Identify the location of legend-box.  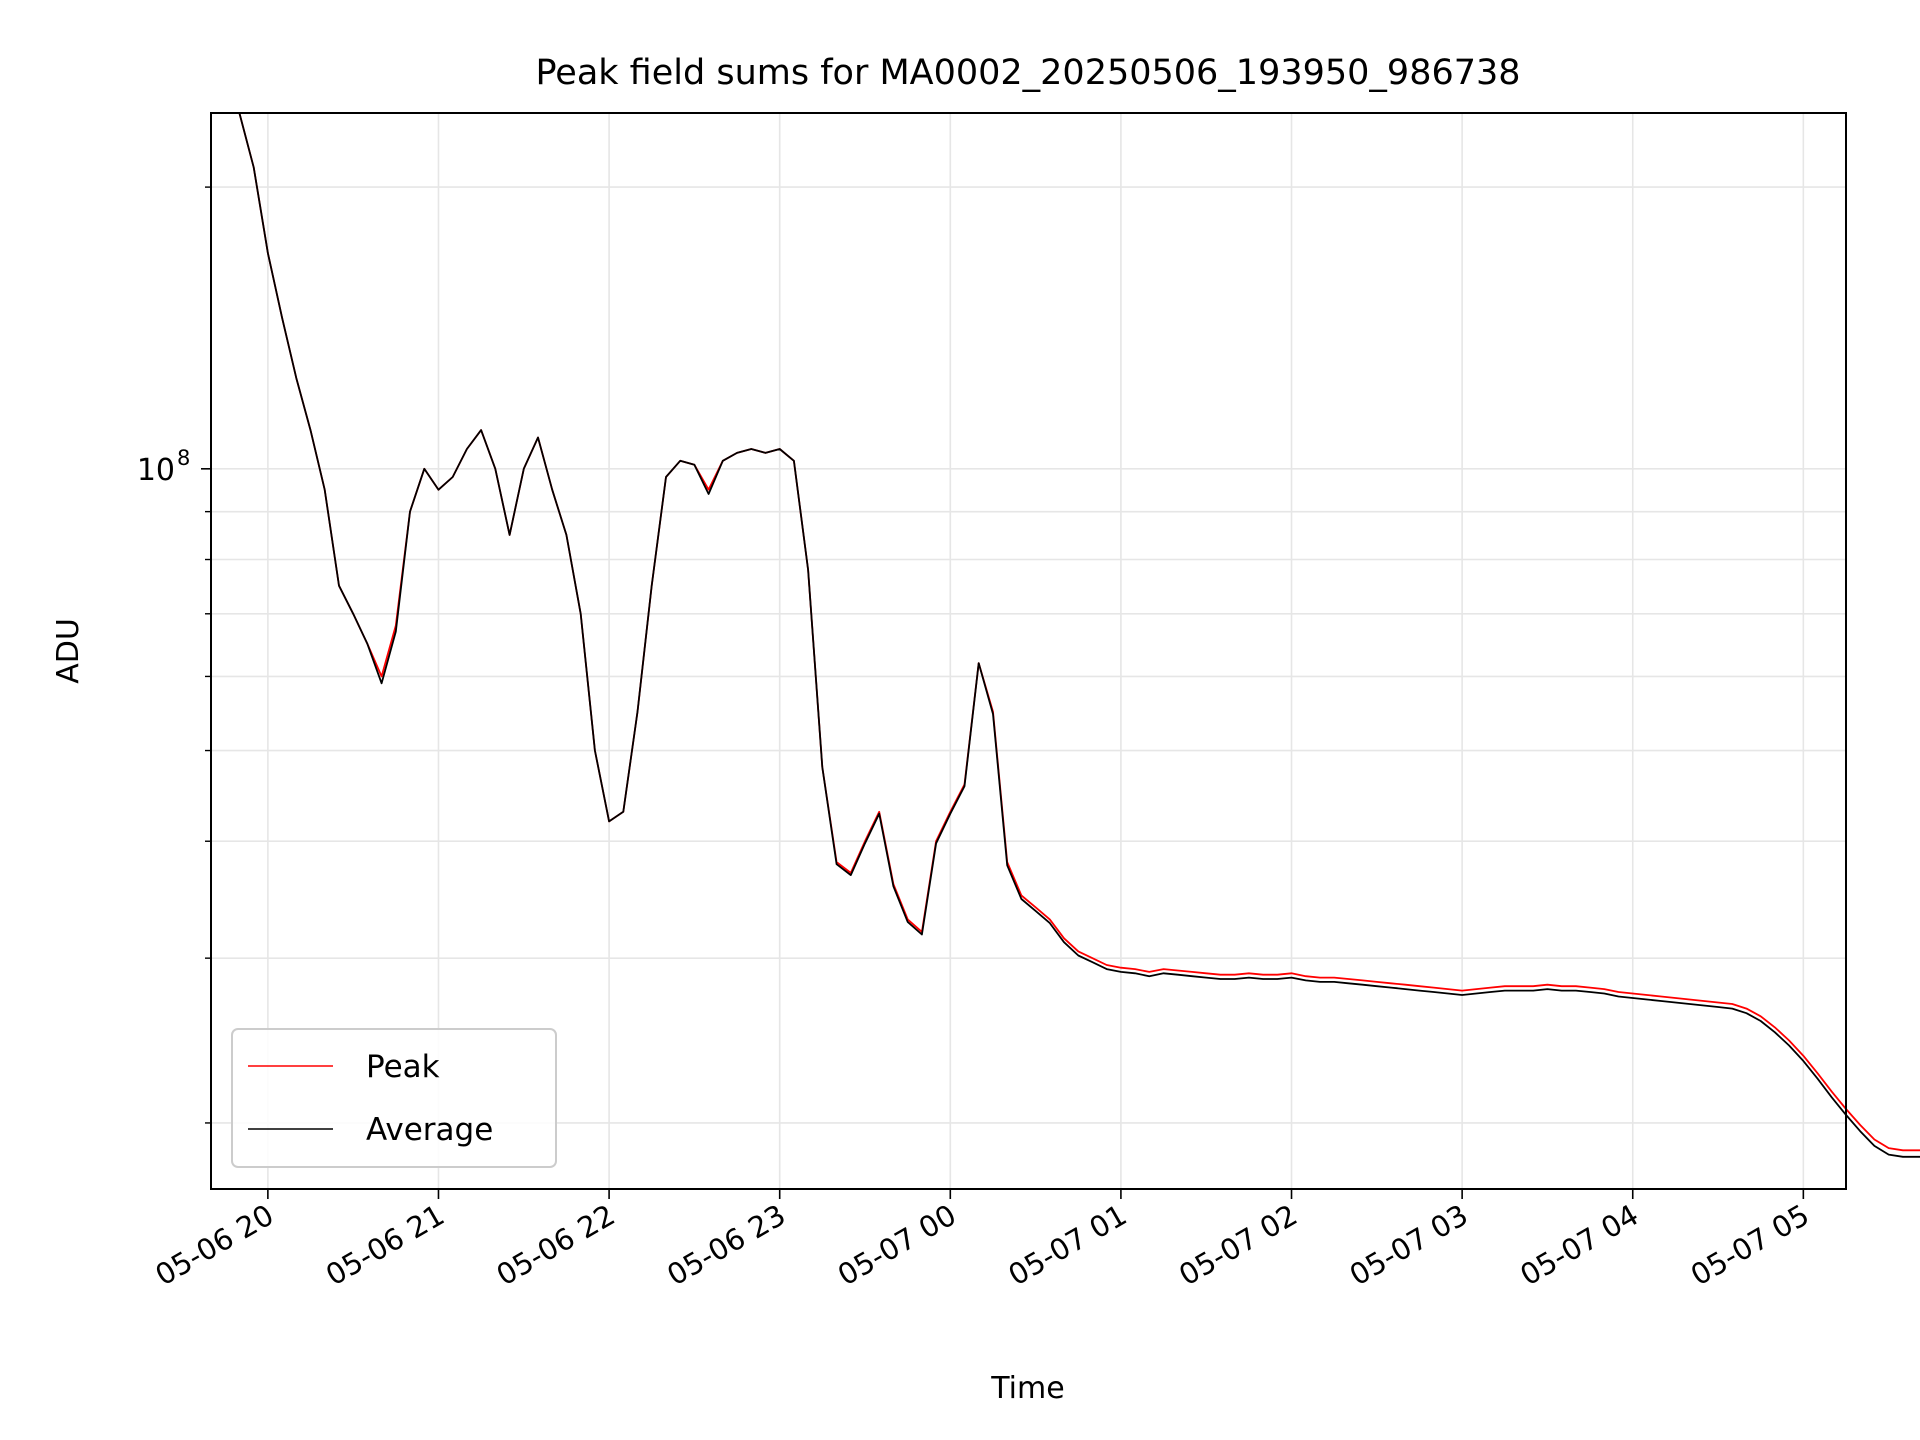
(394, 1098).